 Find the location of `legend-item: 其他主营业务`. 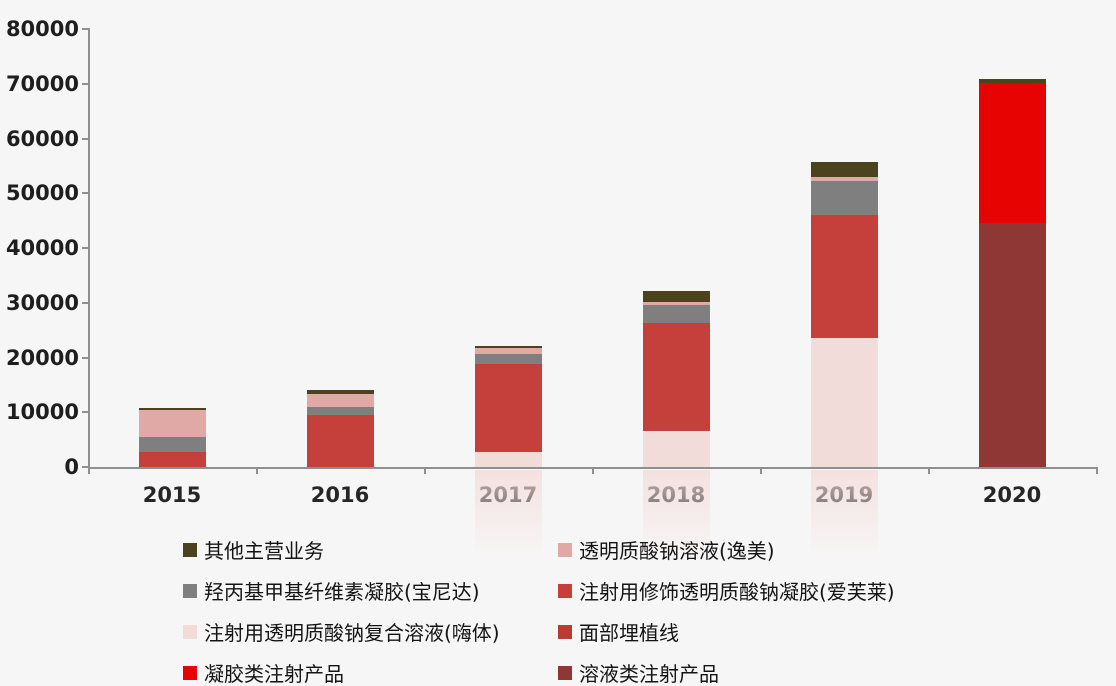

legend-item: 其他主营业务 is located at coordinates (370, 549).